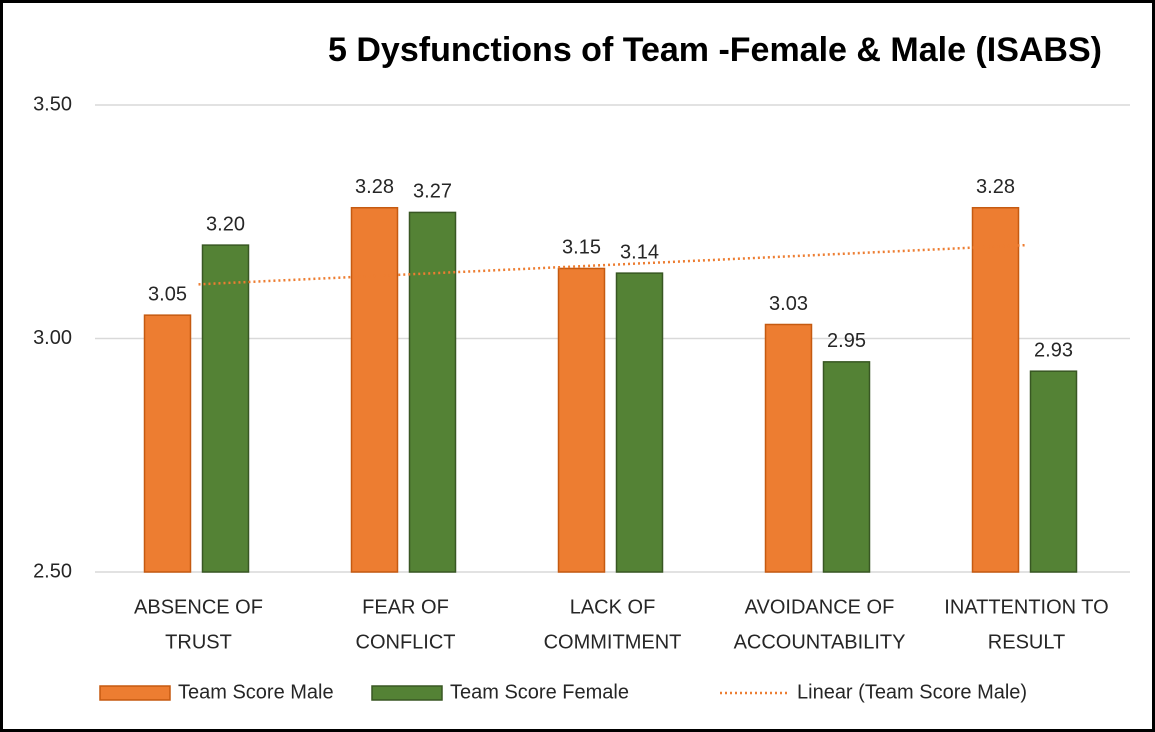 The image size is (1155, 732). What do you see at coordinates (581, 248) in the screenshot?
I see `data-label: 3.15` at bounding box center [581, 248].